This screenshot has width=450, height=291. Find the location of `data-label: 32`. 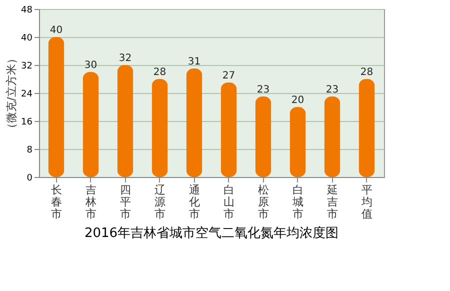

data-label: 32 is located at coordinates (125, 58).